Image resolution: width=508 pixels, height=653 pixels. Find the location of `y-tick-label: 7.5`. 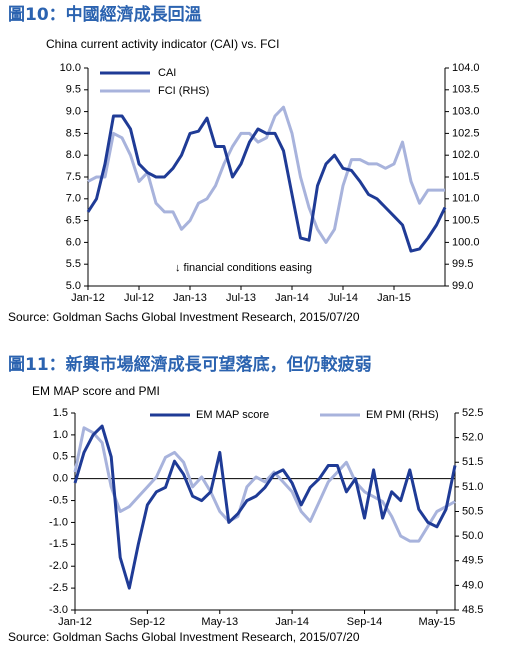

y-tick-label: 7.5 is located at coordinates (73, 177).